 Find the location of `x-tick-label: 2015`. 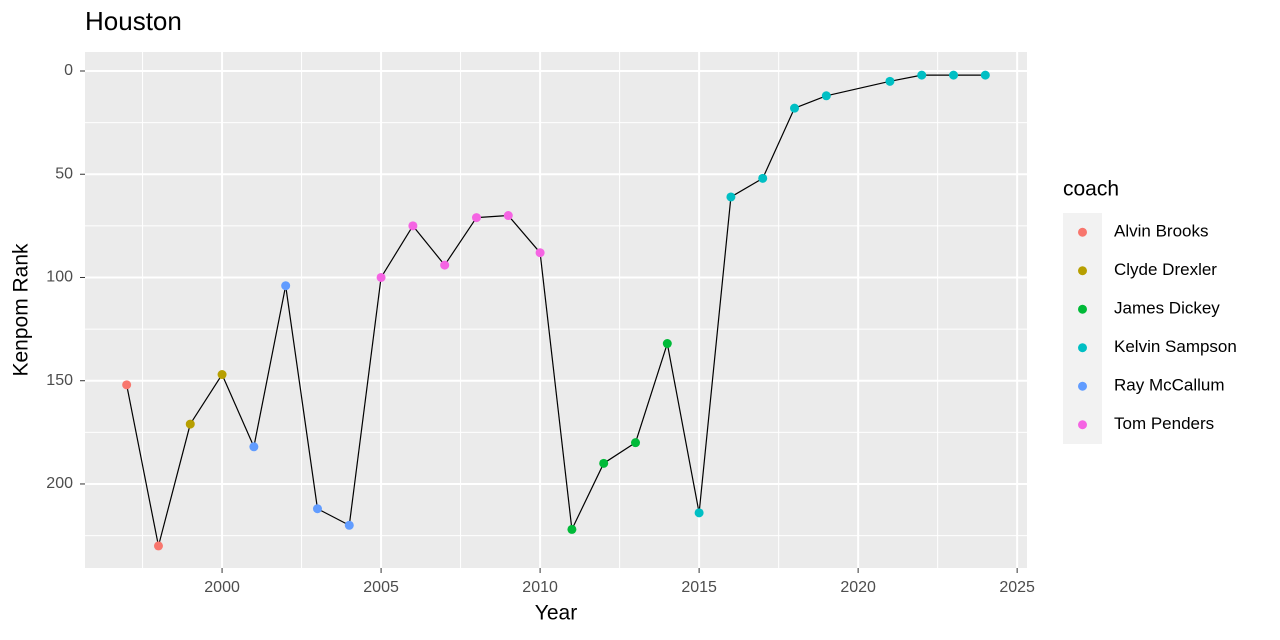

x-tick-label: 2015 is located at coordinates (699, 587).